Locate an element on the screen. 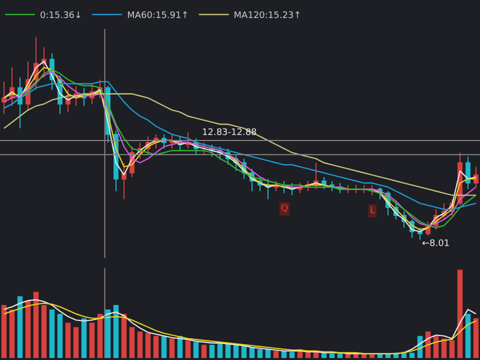  annotation: L is located at coordinates (373, 211).